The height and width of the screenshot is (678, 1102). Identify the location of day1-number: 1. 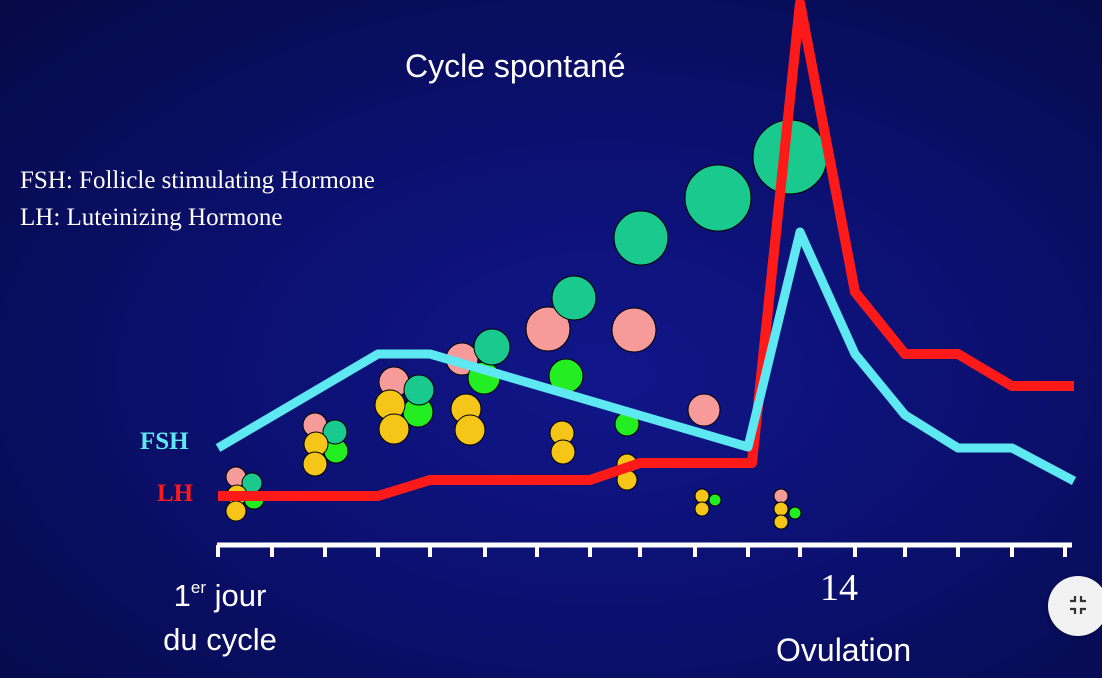
(182, 595).